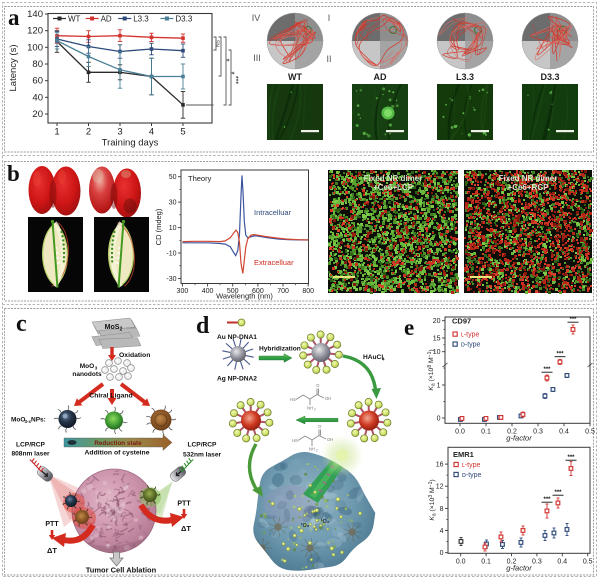  Describe the element at coordinates (329, 18) in the screenshot. I see `svg-text: I` at that location.